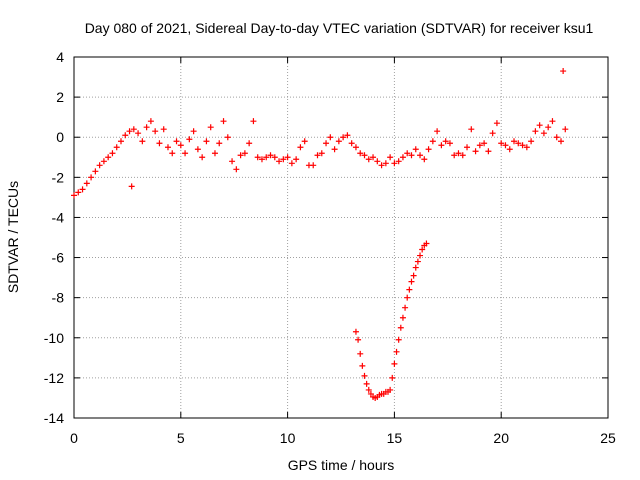  What do you see at coordinates (395, 438) in the screenshot?
I see `x-tick-label: 15` at bounding box center [395, 438].